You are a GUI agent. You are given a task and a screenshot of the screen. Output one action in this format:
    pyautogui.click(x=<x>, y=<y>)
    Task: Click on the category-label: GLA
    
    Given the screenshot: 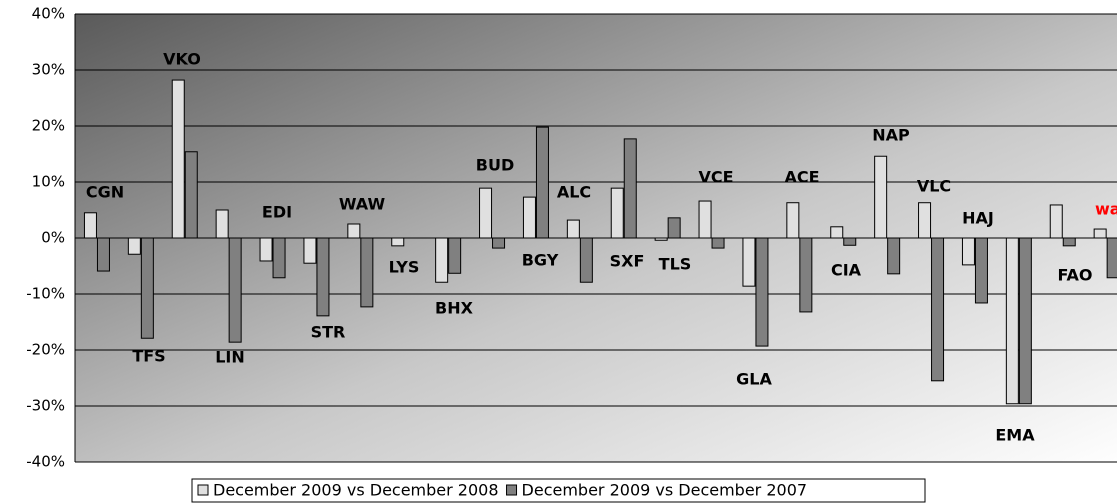 What is the action you would take?
    pyautogui.click(x=754, y=379)
    